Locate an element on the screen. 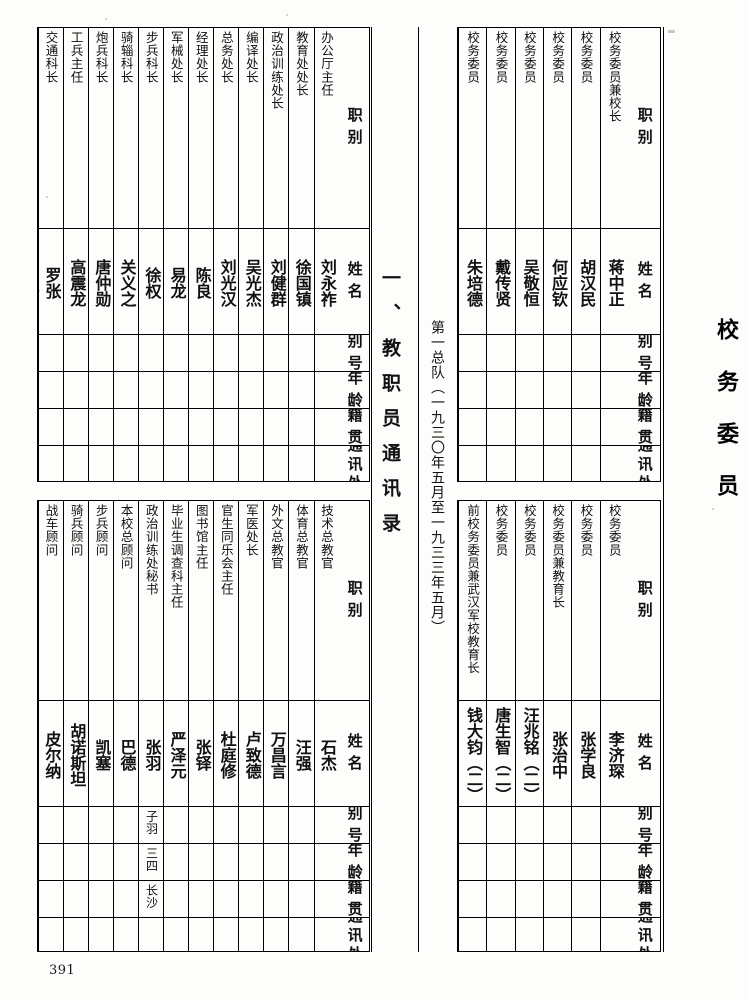 The width and height of the screenshot is (750, 1000). table-row: 教育处处长 徐国镇 is located at coordinates (301, 254).